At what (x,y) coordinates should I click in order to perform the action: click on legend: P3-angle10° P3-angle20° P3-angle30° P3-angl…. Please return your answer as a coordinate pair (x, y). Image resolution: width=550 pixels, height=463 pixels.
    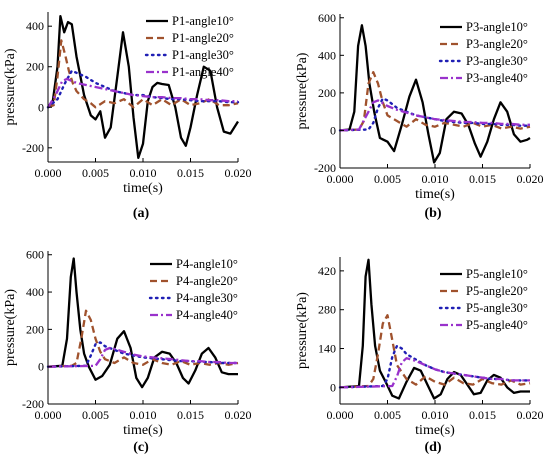
    Looking at the image, I should click on (483, 52).